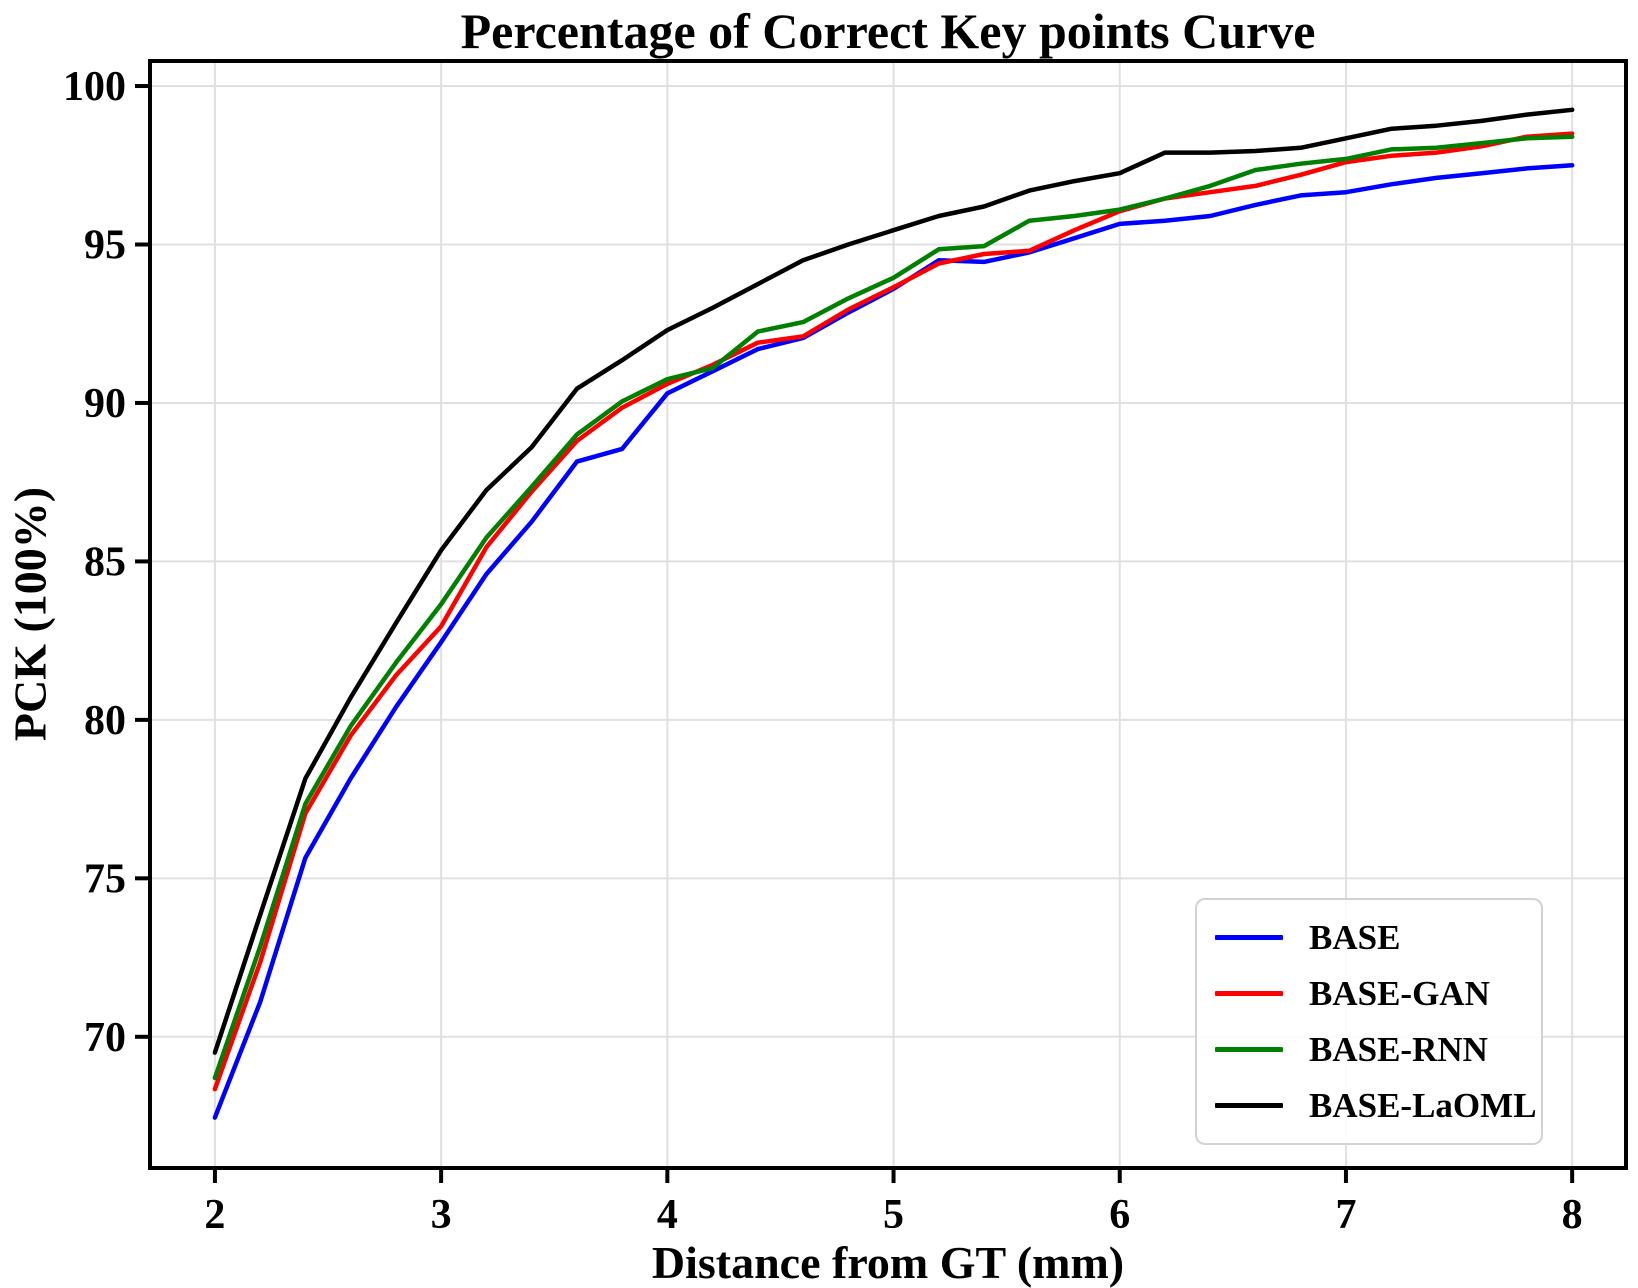 This screenshot has height=1288, width=1638. I want to click on y-tick-label: 90, so click(105, 404).